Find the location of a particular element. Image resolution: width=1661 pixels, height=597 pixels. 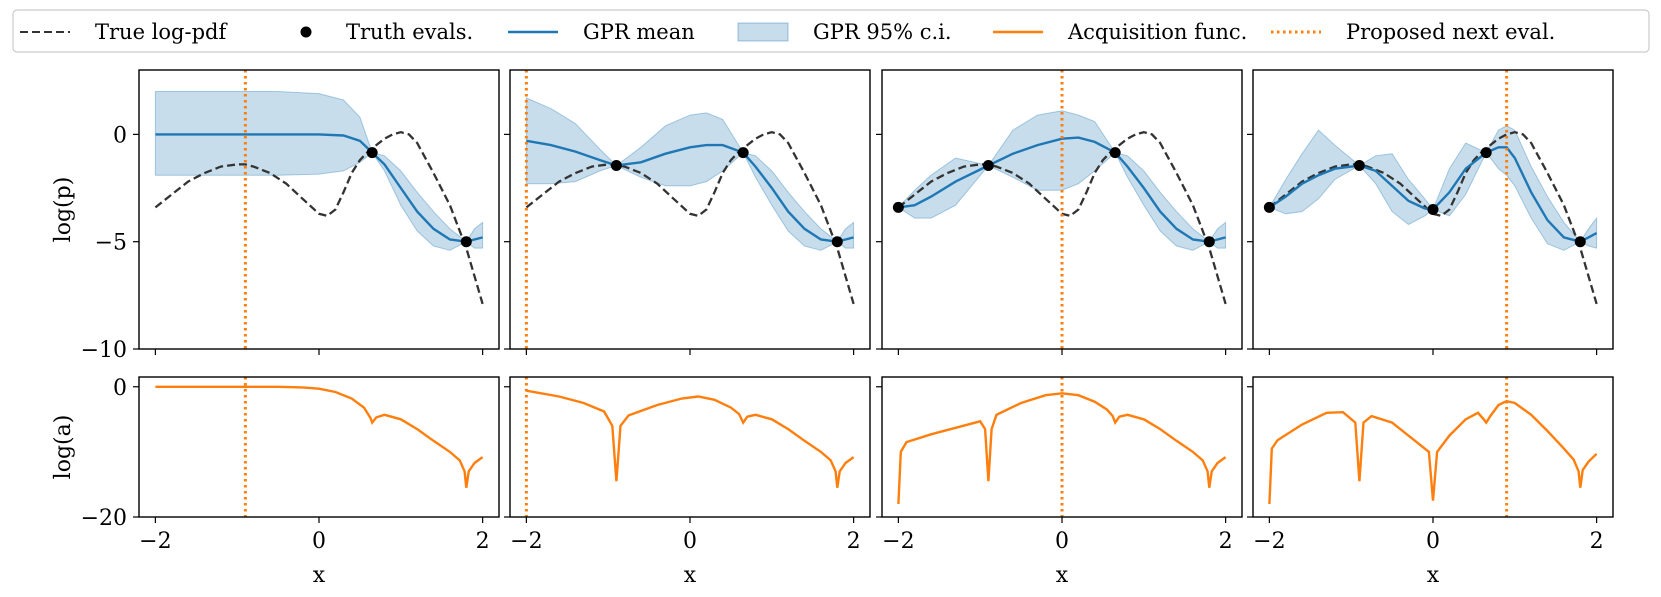

acq-panel-2: −2 0 2 is located at coordinates (687, 465).